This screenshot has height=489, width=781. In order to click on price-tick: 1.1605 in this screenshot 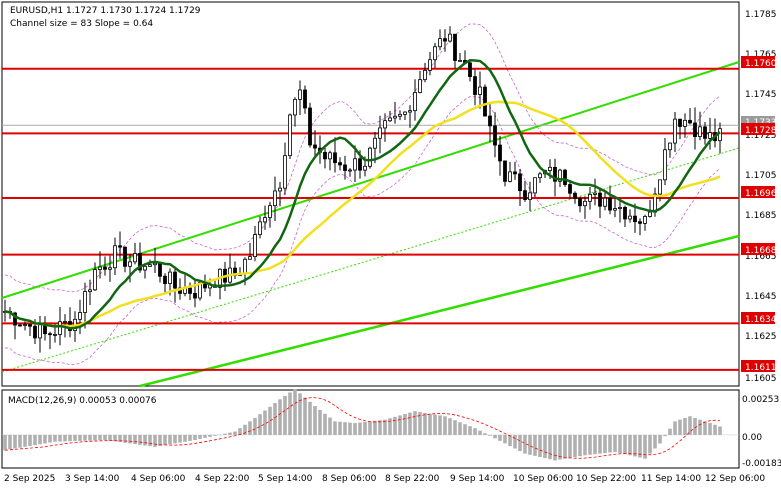, I will do `click(761, 379)`.